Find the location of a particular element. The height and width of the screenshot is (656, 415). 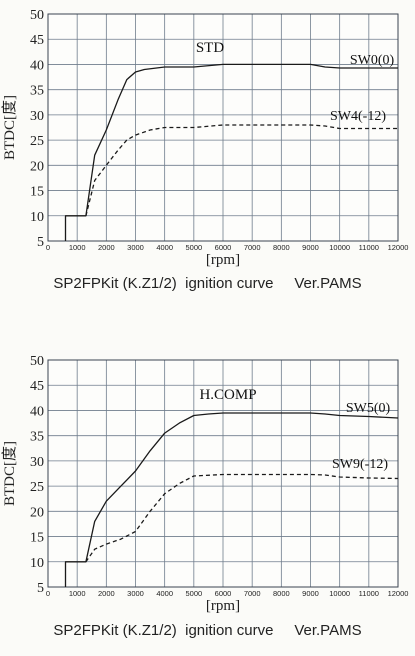

chart-title: STD is located at coordinates (210, 48).